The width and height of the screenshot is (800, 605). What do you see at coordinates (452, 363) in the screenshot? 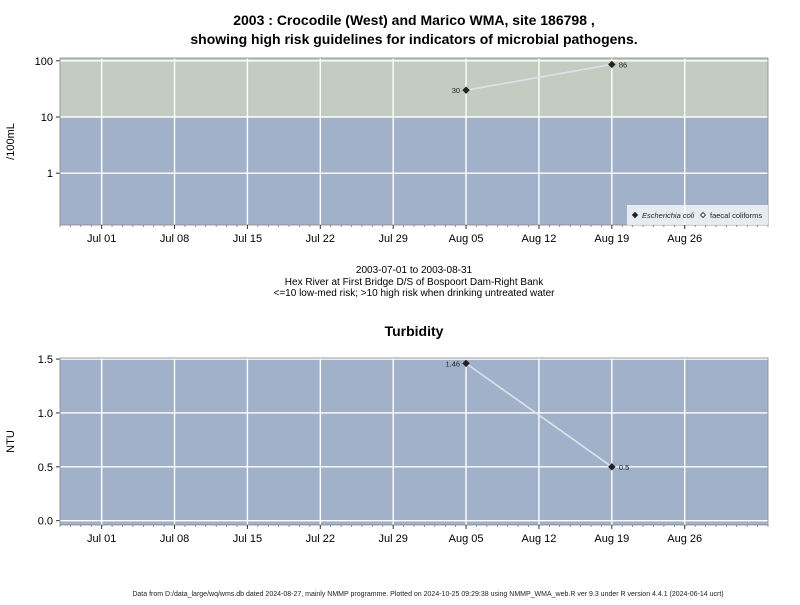
I see `data-label: 1.46` at bounding box center [452, 363].